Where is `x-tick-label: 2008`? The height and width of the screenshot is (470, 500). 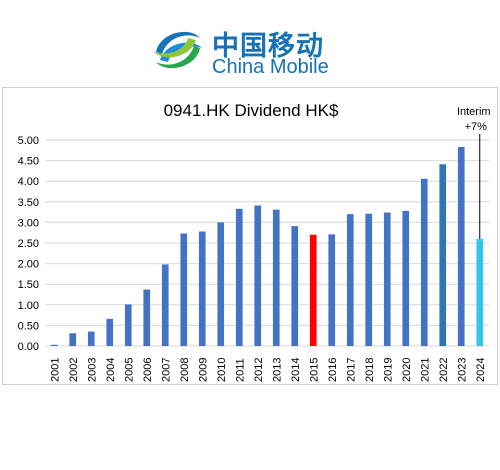
x-tick-label: 2008 is located at coordinates (185, 370).